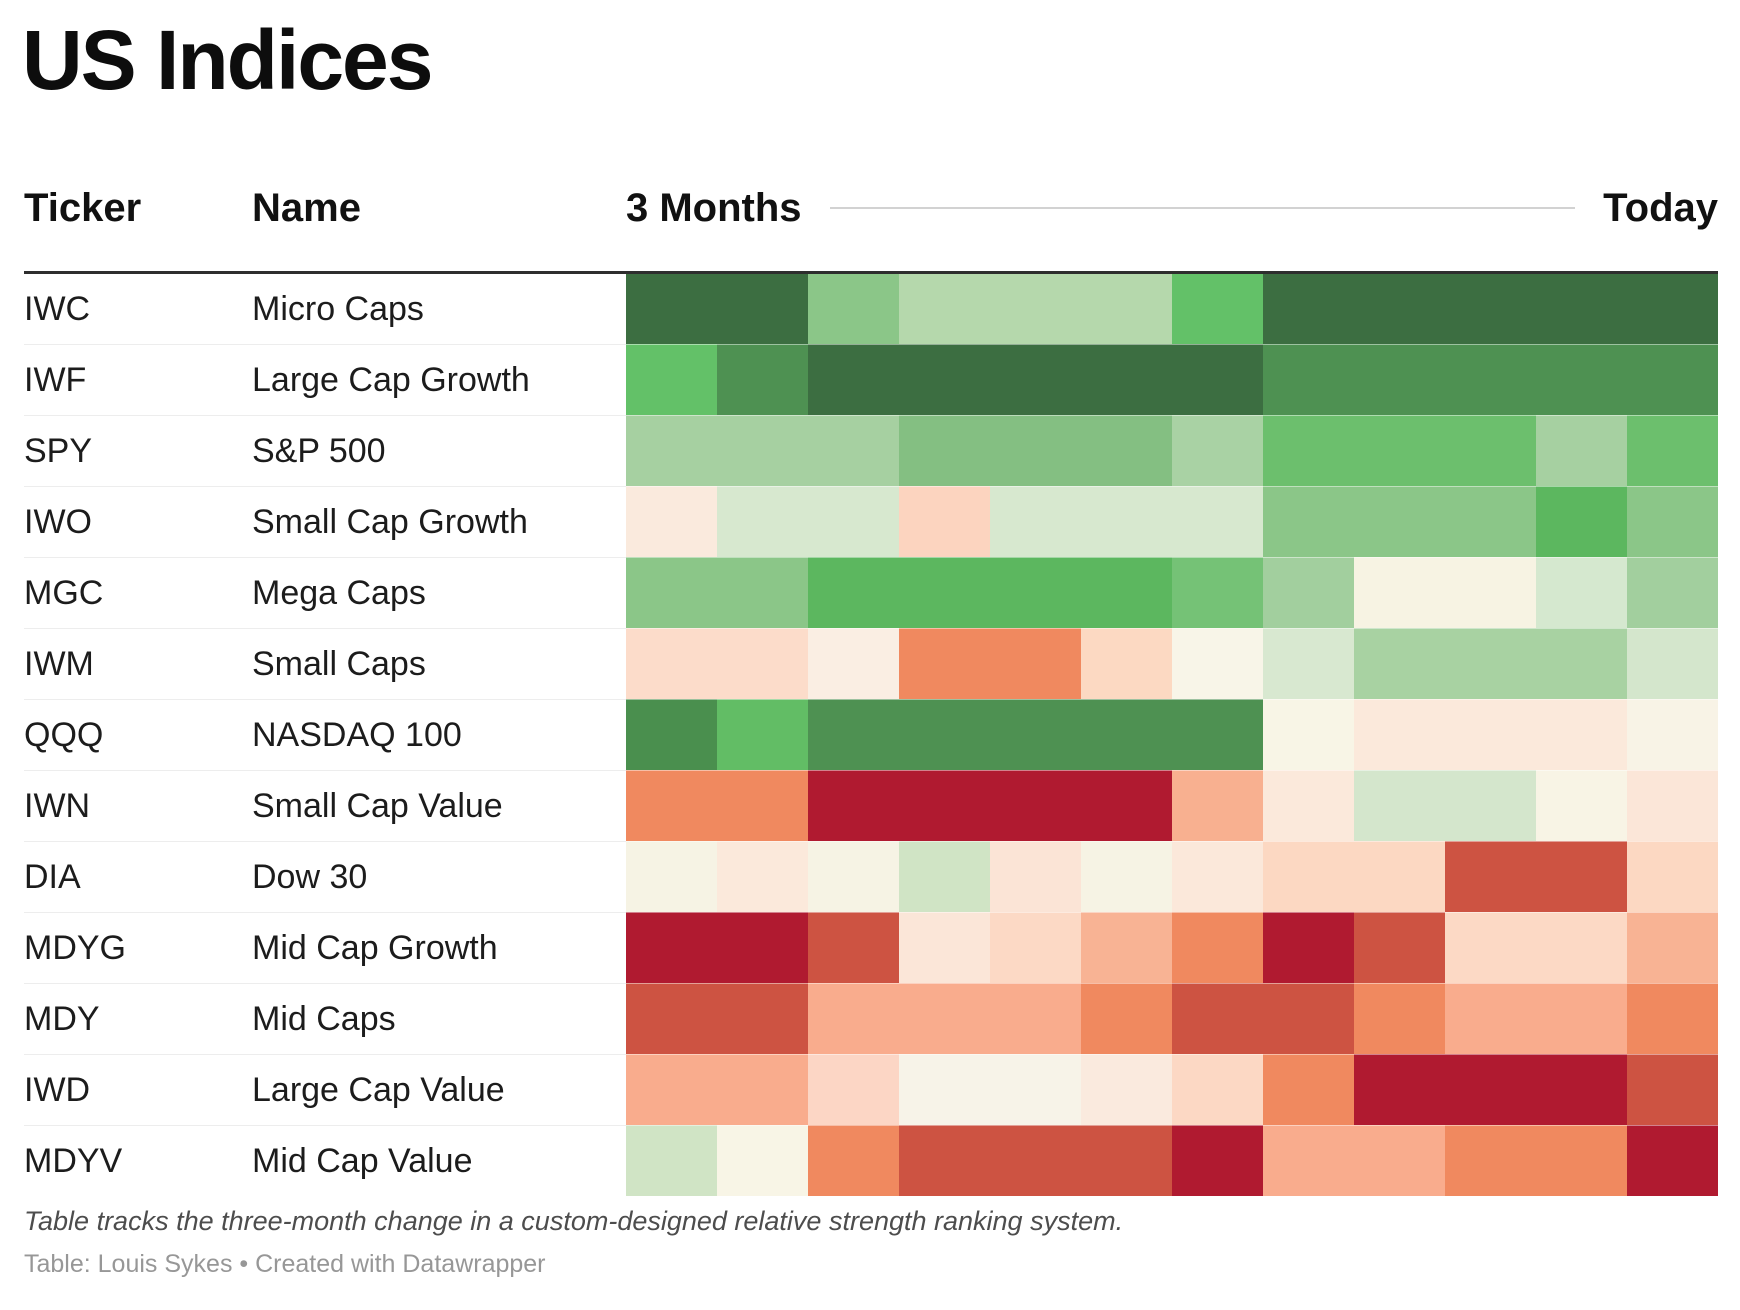 The height and width of the screenshot is (1310, 1740). Describe the element at coordinates (227, 60) in the screenshot. I see `page-title: US Indices` at that location.